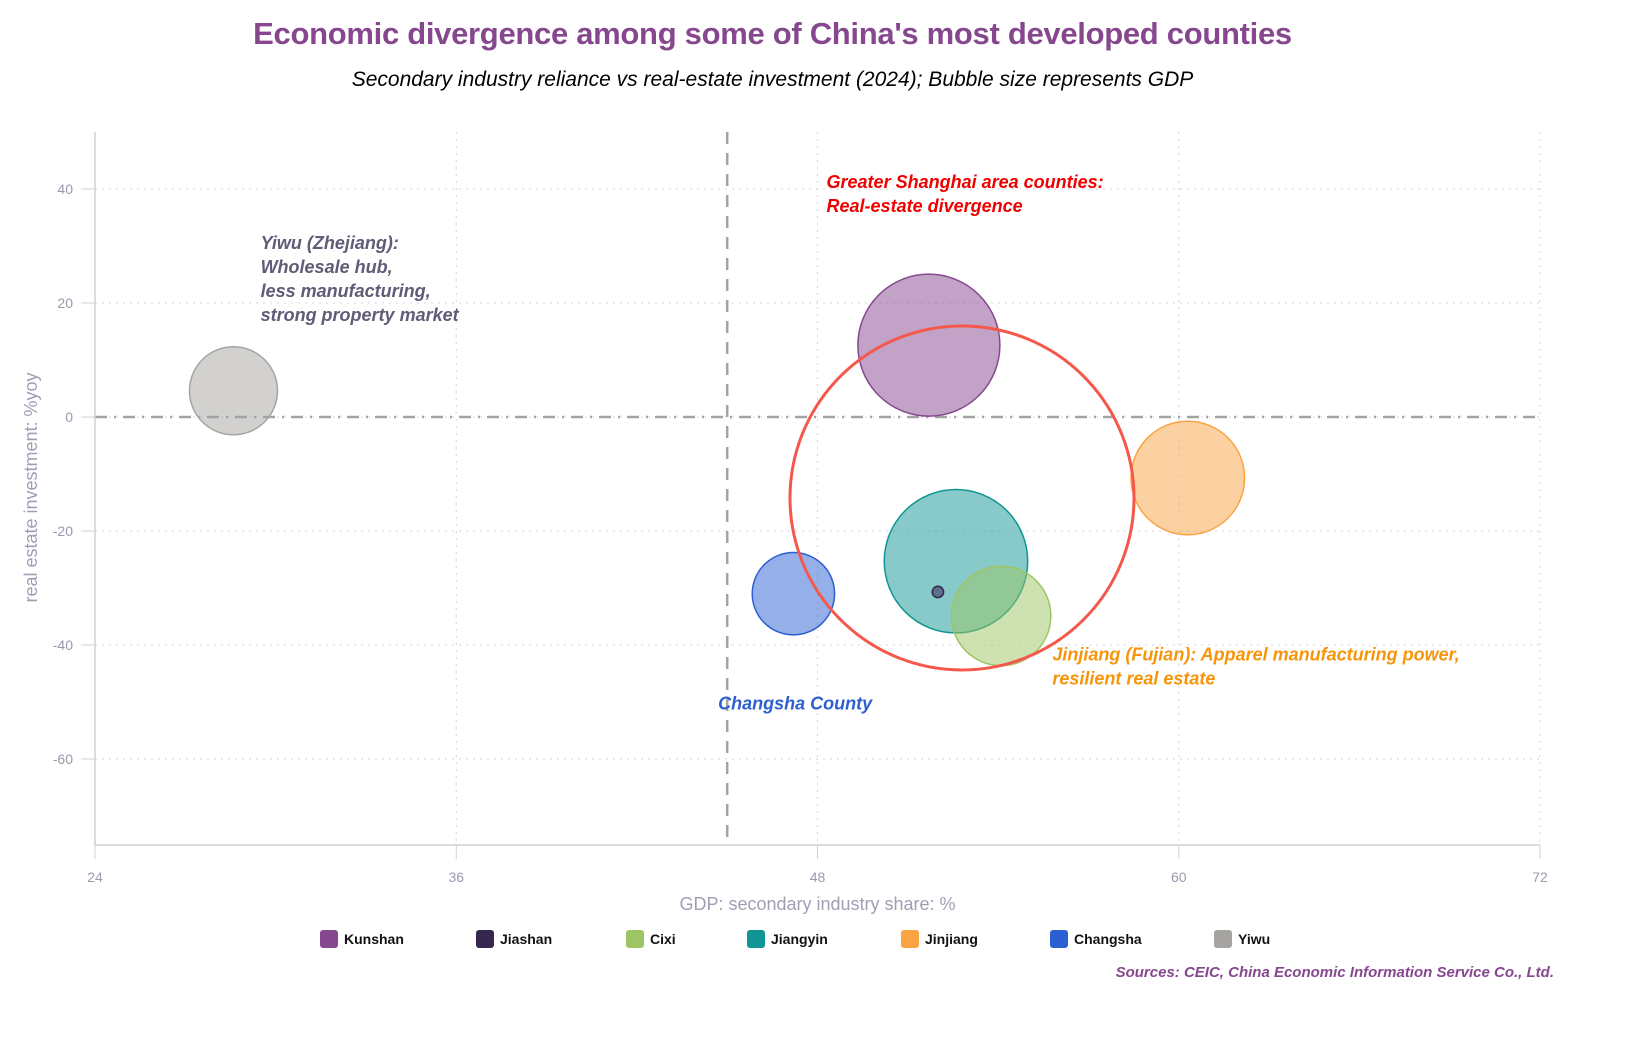 The width and height of the screenshot is (1650, 1050). Describe the element at coordinates (1188, 478) in the screenshot. I see `bubble-jinjiang` at that location.